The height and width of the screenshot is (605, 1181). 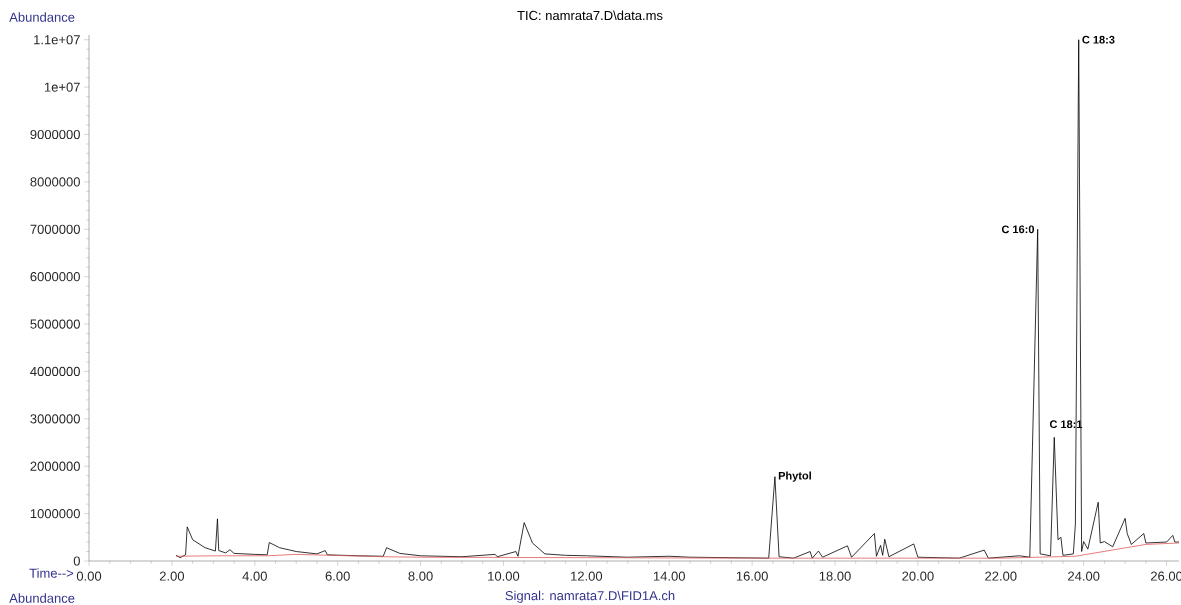 I want to click on y-tick-label: 1e+07, so click(x=62, y=87).